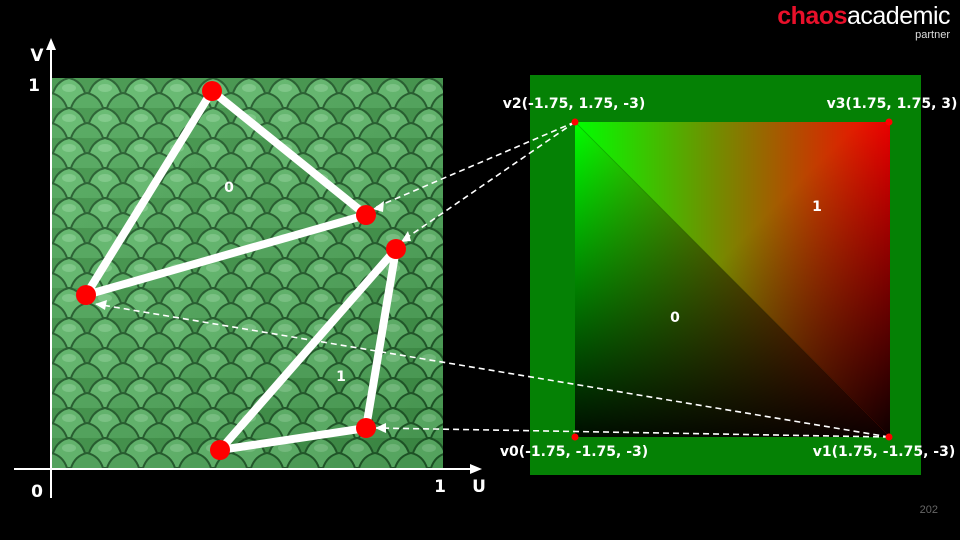  I want to click on logo-sub: partner, so click(932, 35).